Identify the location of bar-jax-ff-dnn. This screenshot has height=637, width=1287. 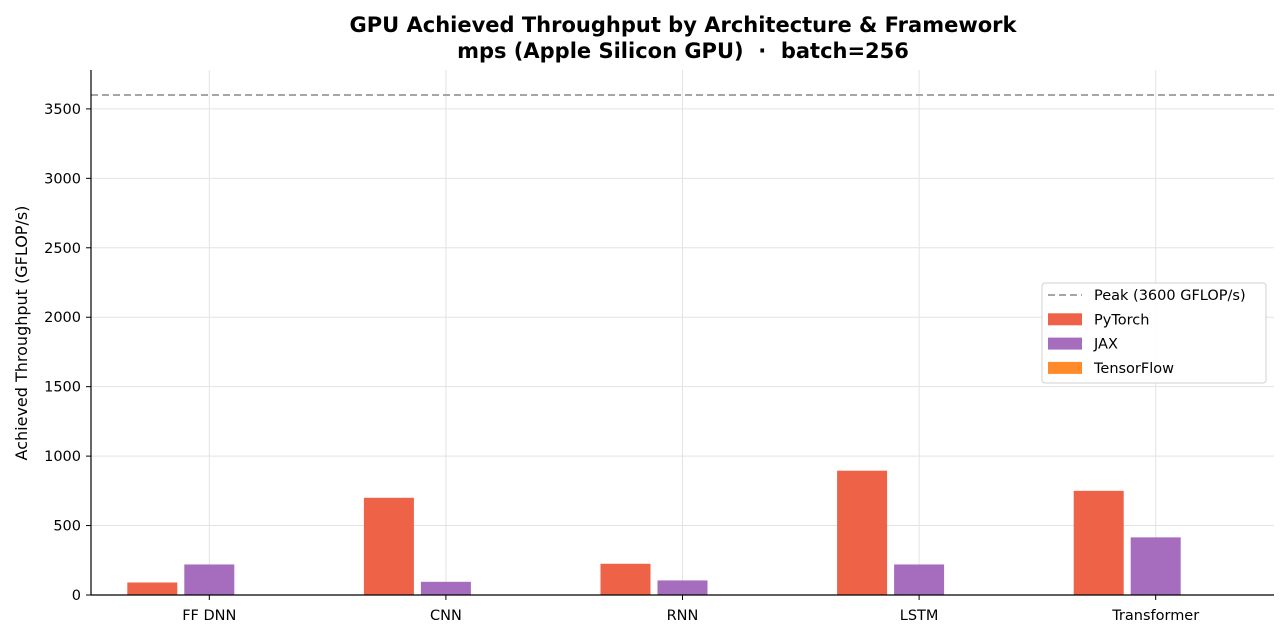
(209, 579).